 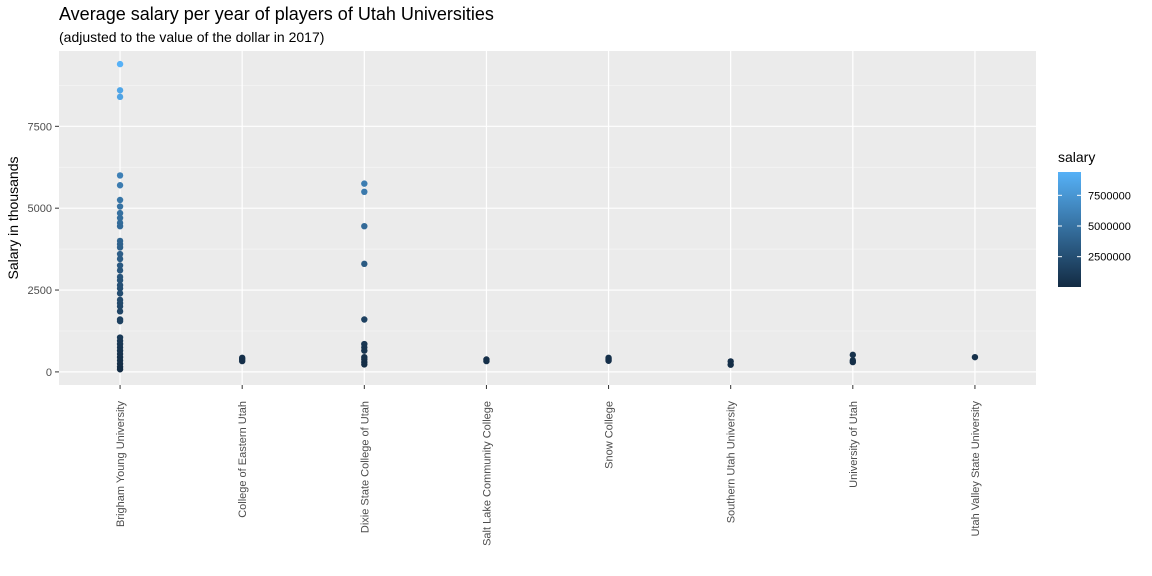 I want to click on y-axis-label: Salary in thousands, so click(x=13, y=218).